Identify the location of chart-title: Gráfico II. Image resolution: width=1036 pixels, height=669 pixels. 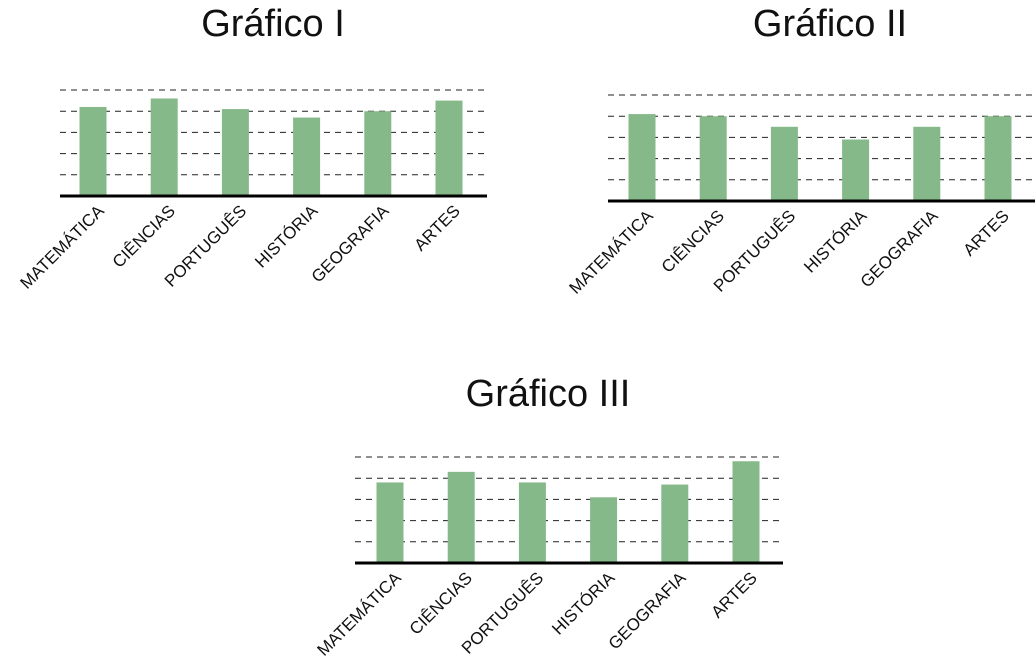
(830, 24).